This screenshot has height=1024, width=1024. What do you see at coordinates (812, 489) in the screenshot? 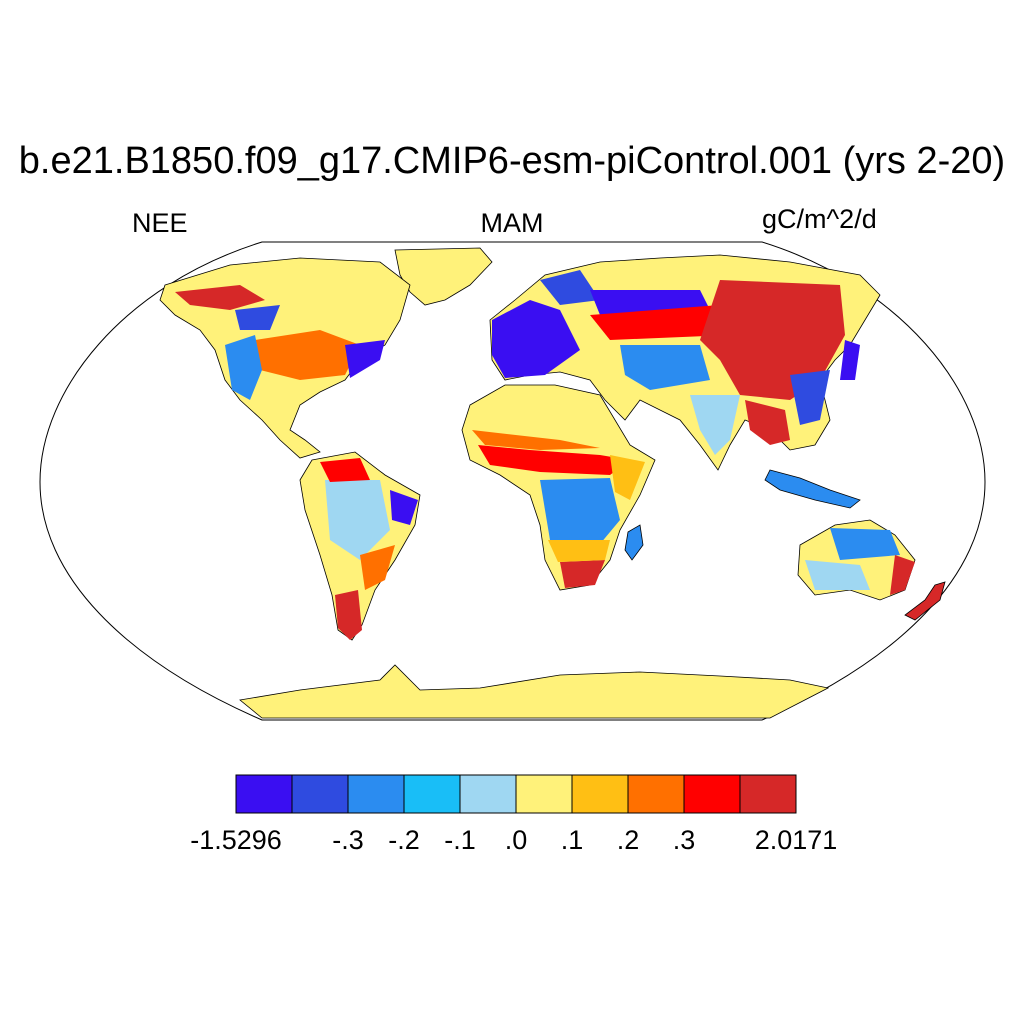
I see `indonesia` at bounding box center [812, 489].